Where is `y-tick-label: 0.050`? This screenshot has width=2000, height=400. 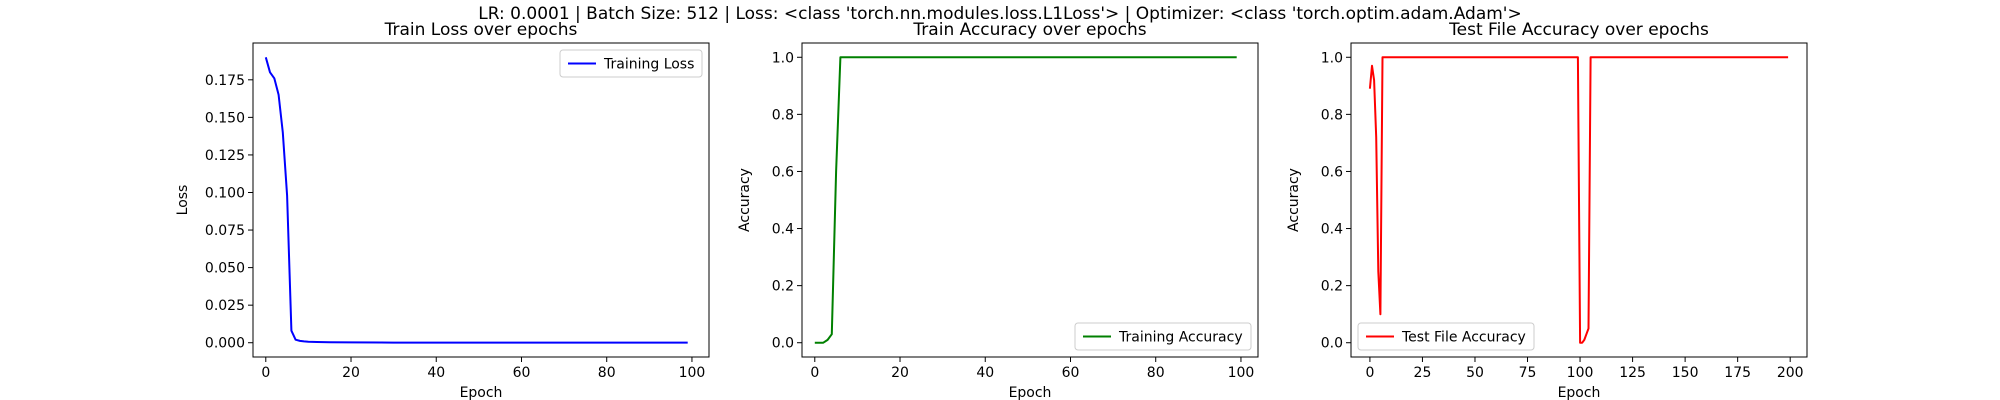 y-tick-label: 0.050 is located at coordinates (225, 269).